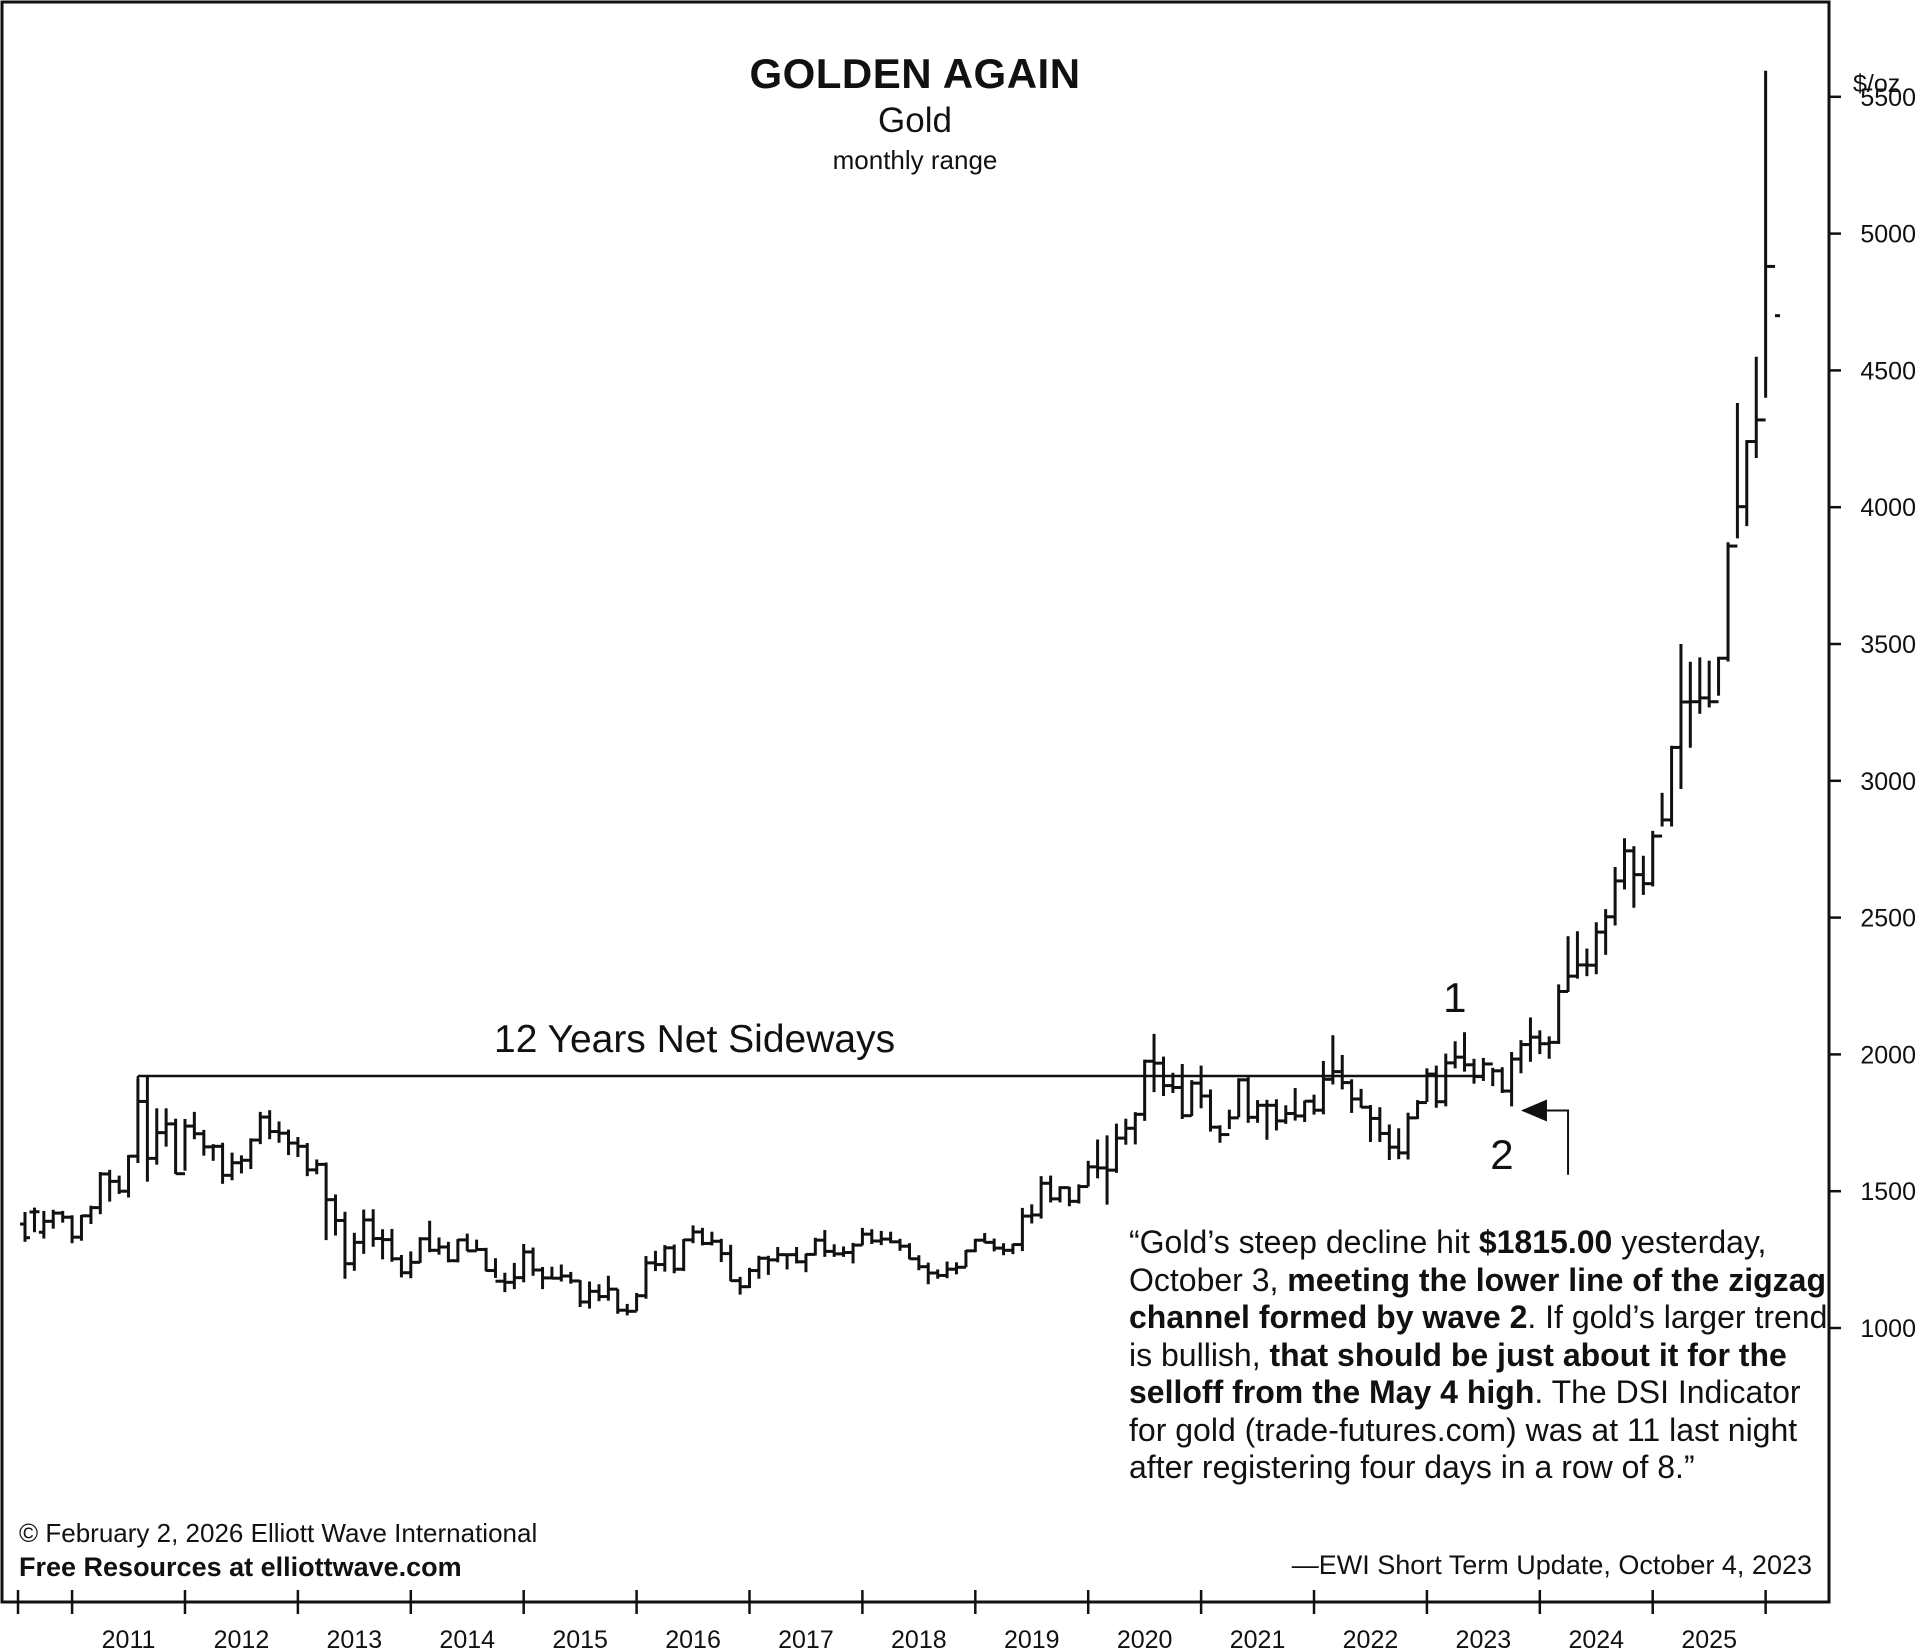  What do you see at coordinates (1448, 1261) in the screenshot?
I see `quote-text-2: yesterday, October 3,` at bounding box center [1448, 1261].